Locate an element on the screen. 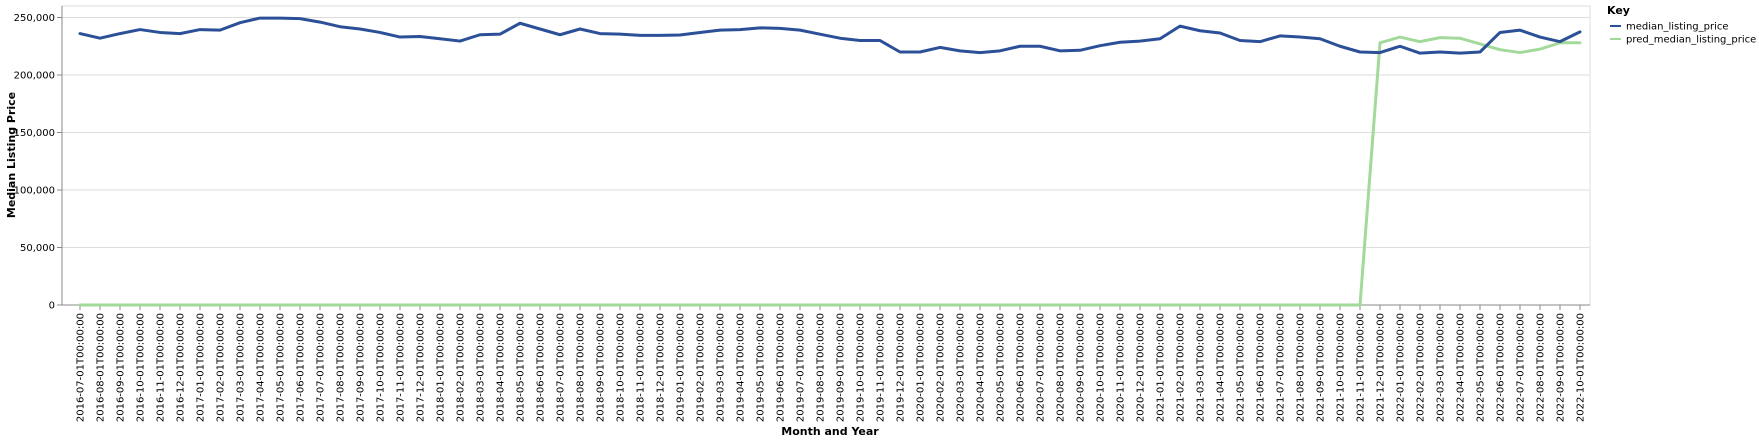 The height and width of the screenshot is (442, 1759). x-tick-label: 2020-06-01T00:00:00 is located at coordinates (1021, 367).